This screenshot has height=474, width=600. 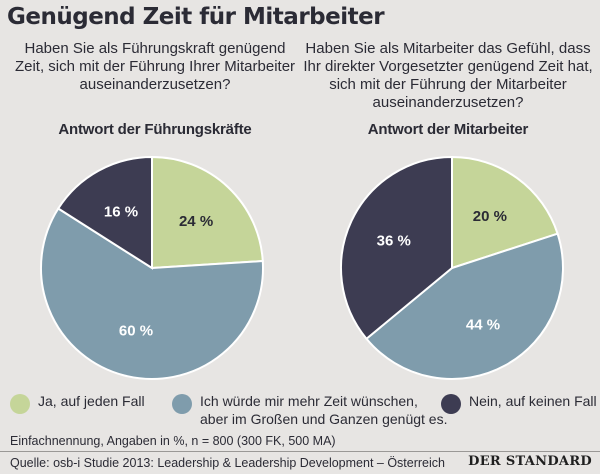 What do you see at coordinates (483, 324) in the screenshot?
I see `pie-label-mehr-zeit: 44 %` at bounding box center [483, 324].